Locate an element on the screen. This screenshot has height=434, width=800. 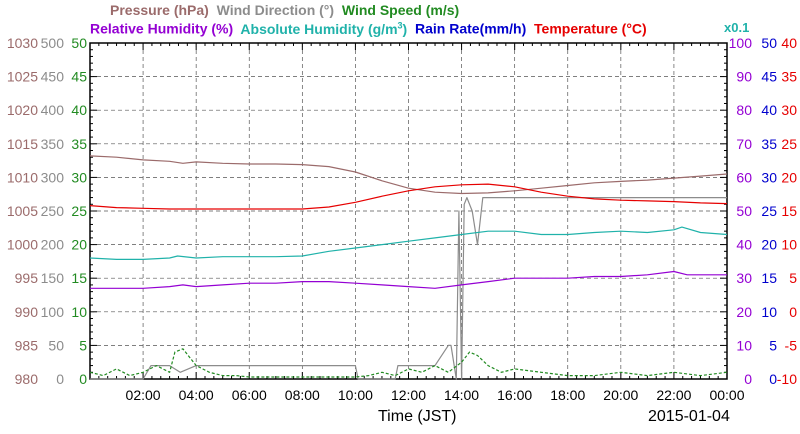
y-tick-label-temp: 25 is located at coordinates (789, 144).